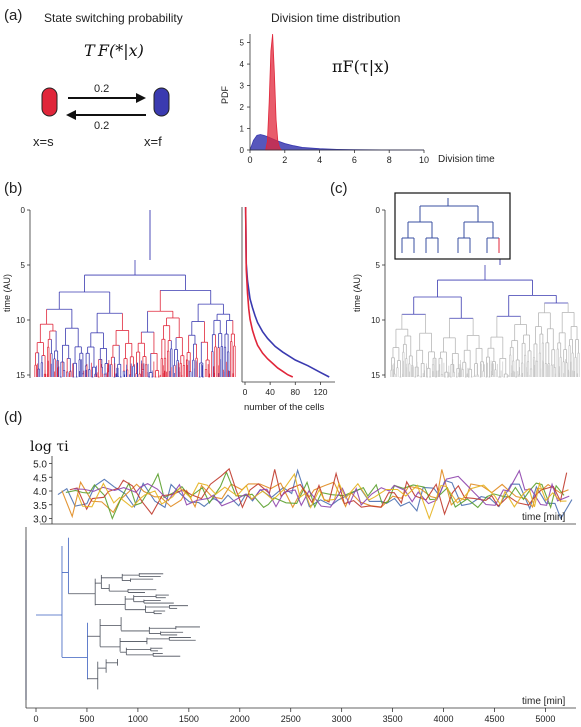 This screenshot has width=581, height=727. What do you see at coordinates (485, 294) in the screenshot?
I see `tree-c-lineage-tree` at bounding box center [485, 294].